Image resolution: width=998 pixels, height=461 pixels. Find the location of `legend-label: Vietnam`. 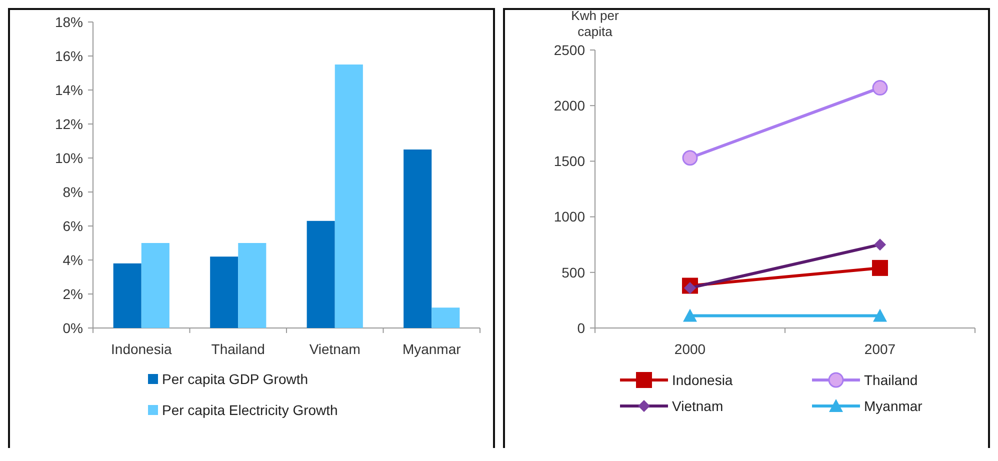

legend-label: Vietnam is located at coordinates (698, 406).